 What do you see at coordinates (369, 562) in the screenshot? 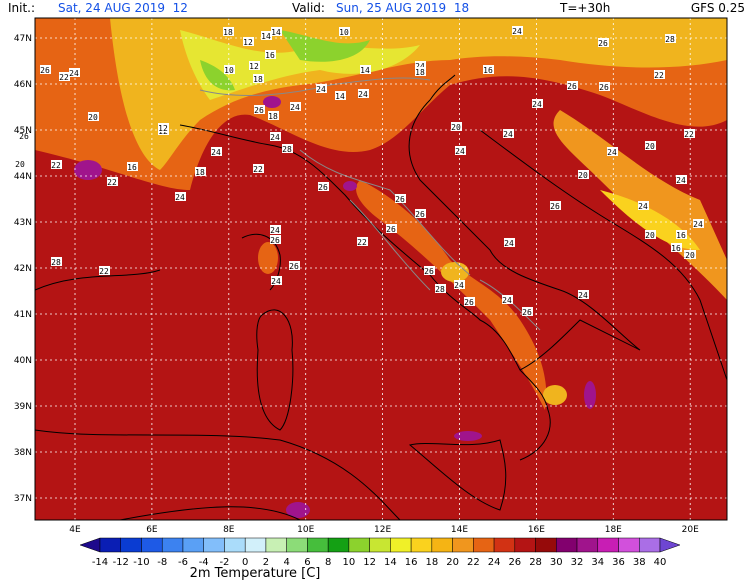
I see `colorbar-label: 12` at bounding box center [369, 562].